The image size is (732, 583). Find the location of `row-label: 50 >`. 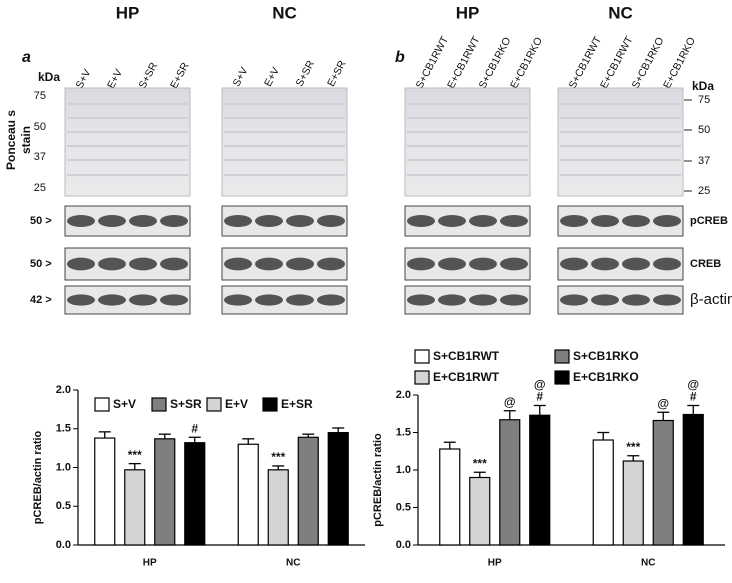

row-label: 50 > is located at coordinates (41, 264).